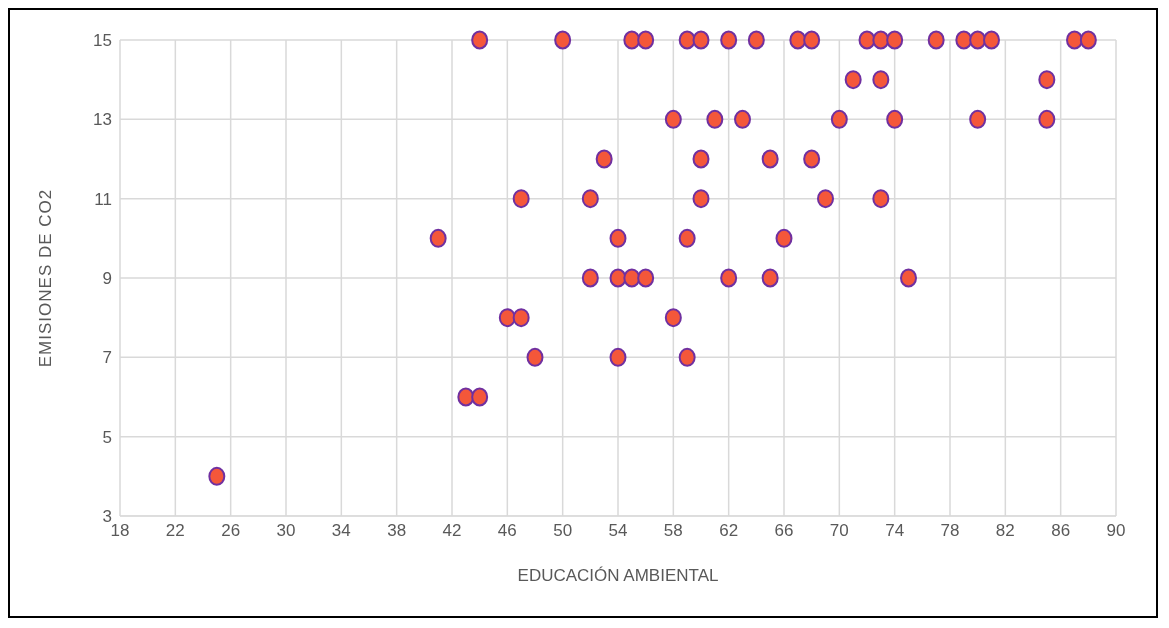  What do you see at coordinates (103, 199) in the screenshot?
I see `y-tick-label: 11` at bounding box center [103, 199].